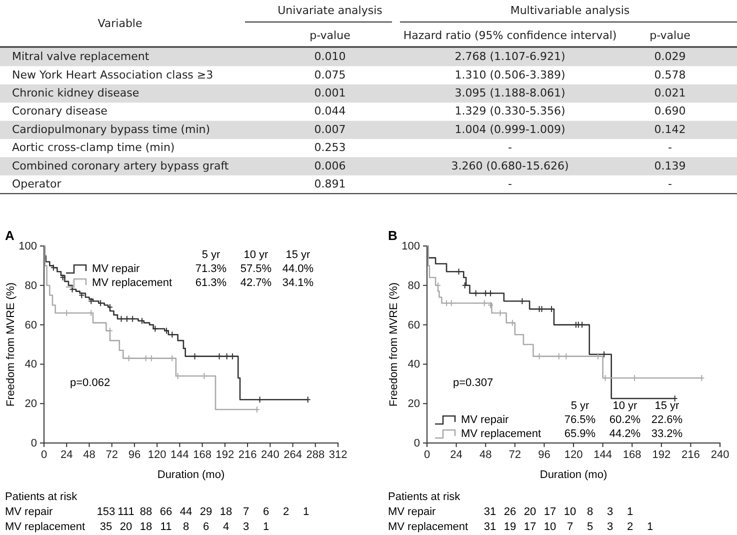 The height and width of the screenshot is (535, 737). I want to click on annotation: 76.5%, so click(580, 420).